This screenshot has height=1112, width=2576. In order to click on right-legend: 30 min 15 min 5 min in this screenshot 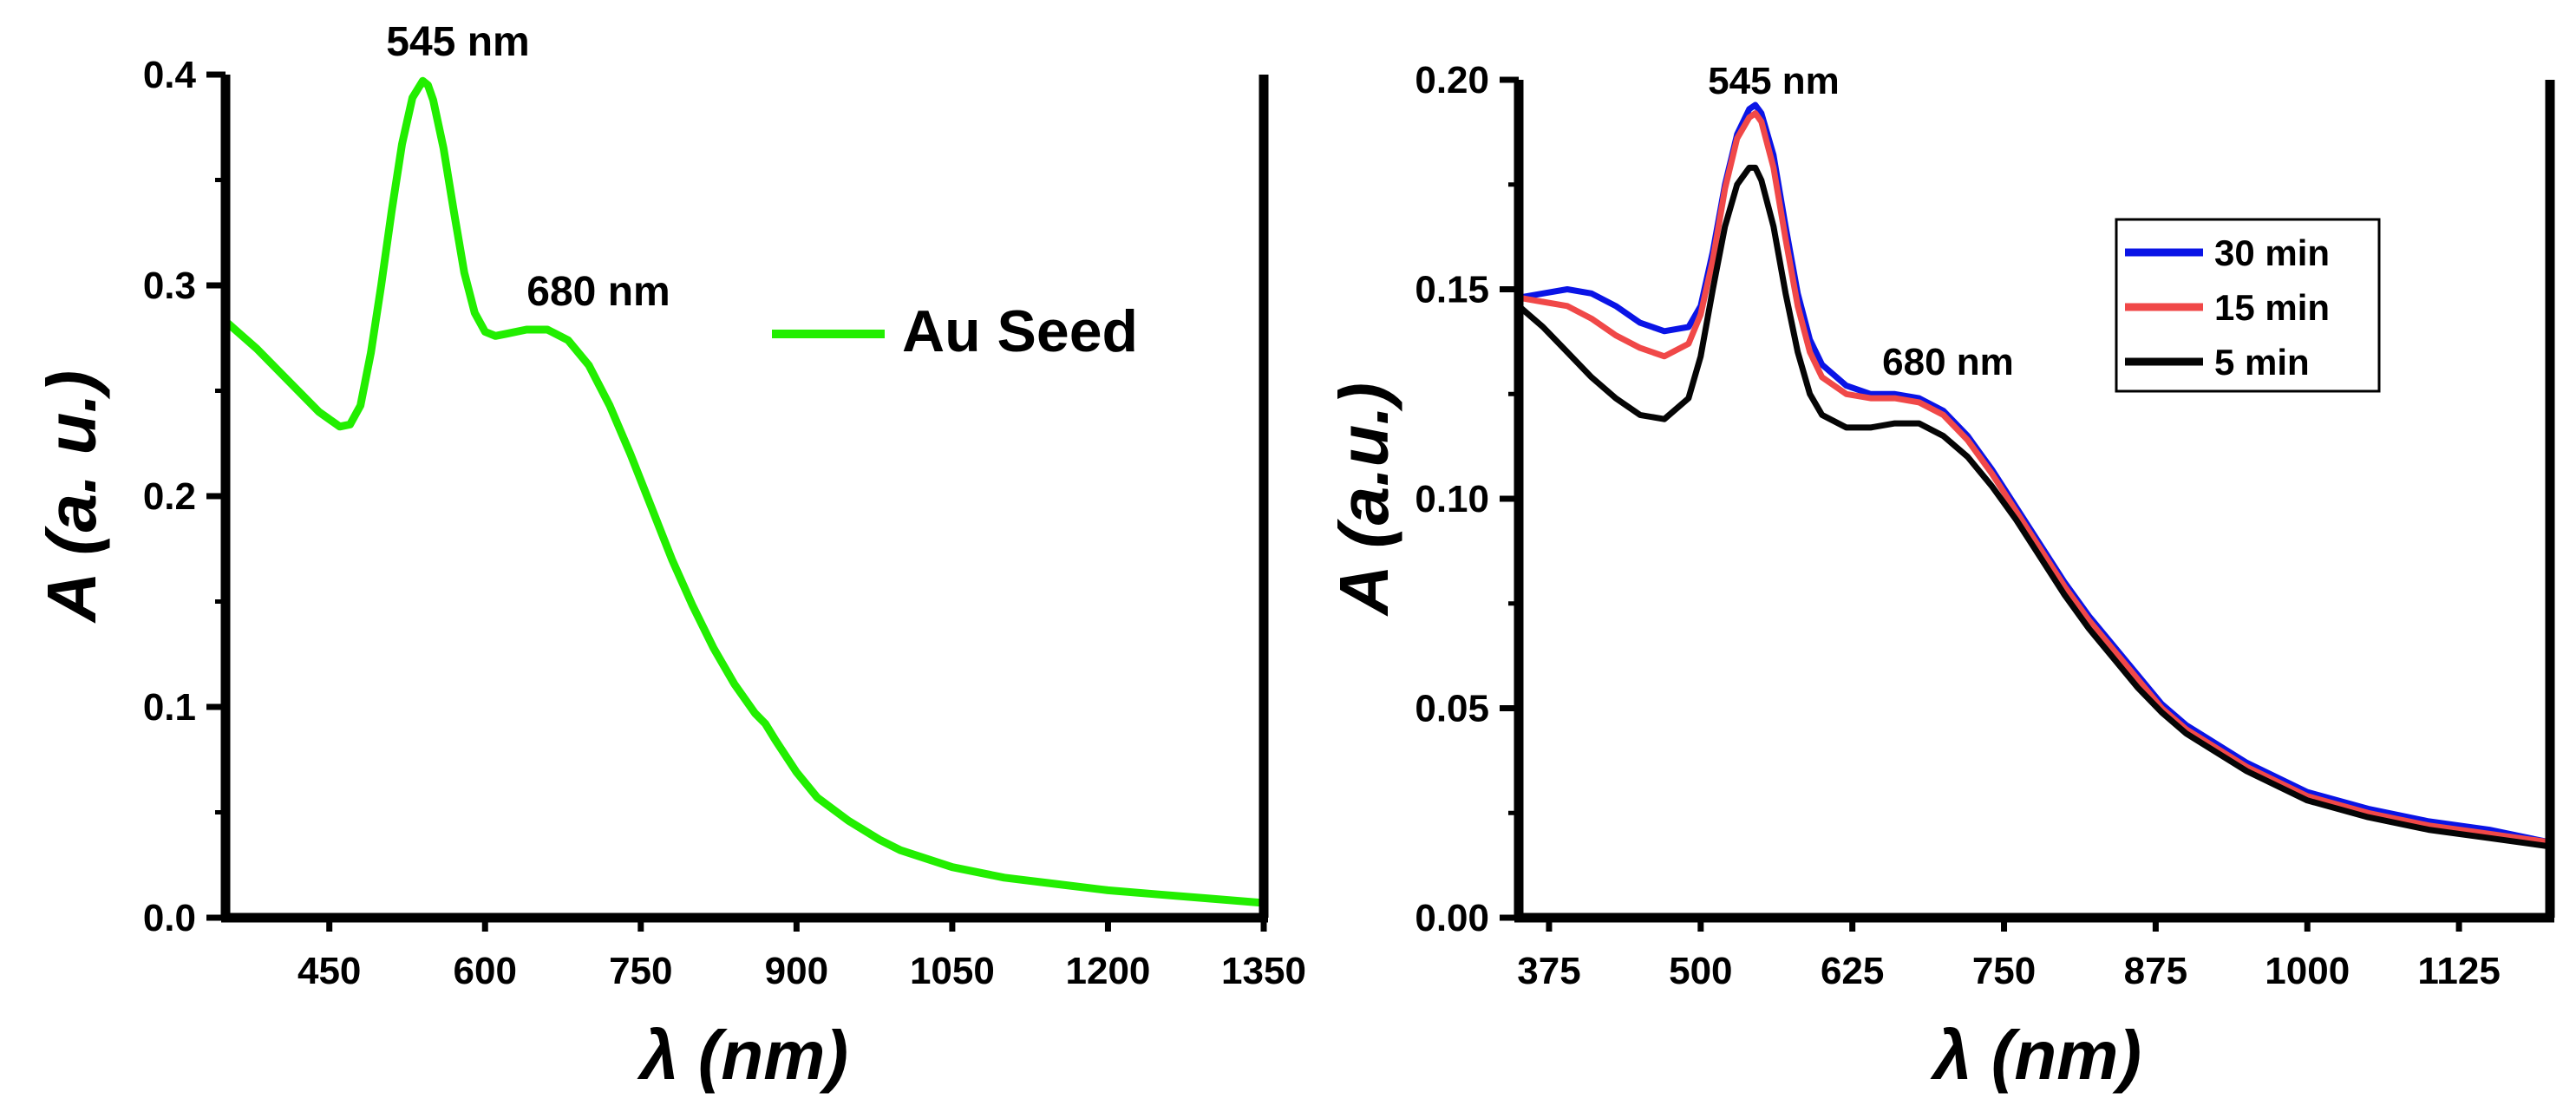, I will do `click(2248, 305)`.